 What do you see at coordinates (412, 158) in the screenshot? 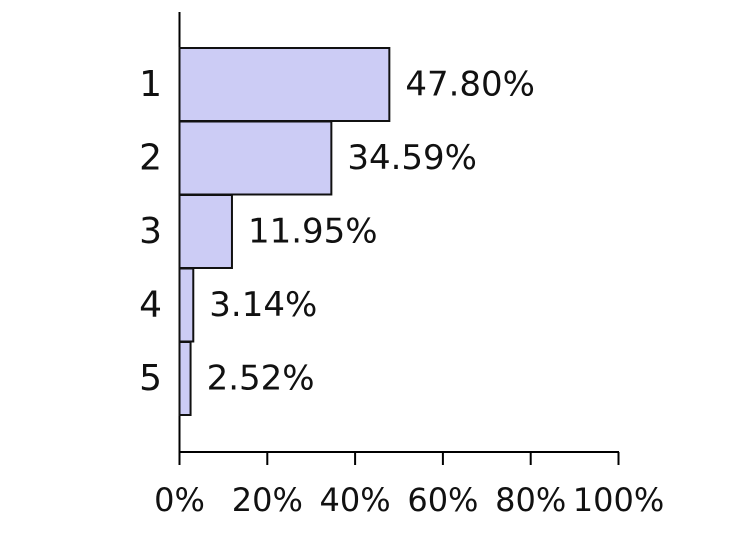
I see `value-label-2: 34.59%` at bounding box center [412, 158].